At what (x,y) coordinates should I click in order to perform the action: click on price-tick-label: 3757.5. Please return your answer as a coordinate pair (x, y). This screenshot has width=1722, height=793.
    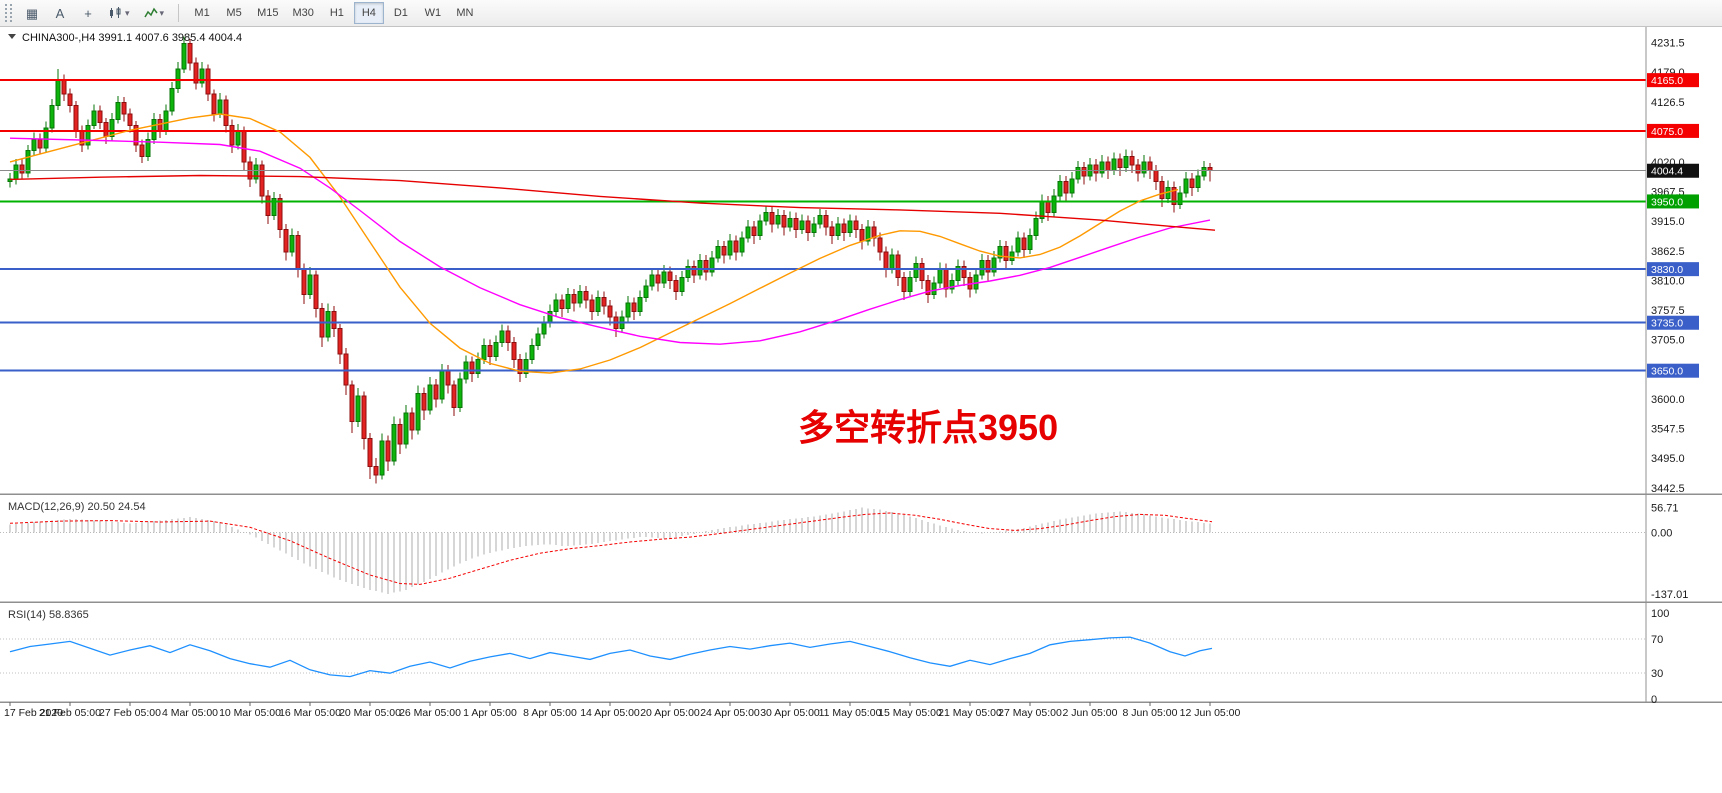
    Looking at the image, I should click on (1668, 311).